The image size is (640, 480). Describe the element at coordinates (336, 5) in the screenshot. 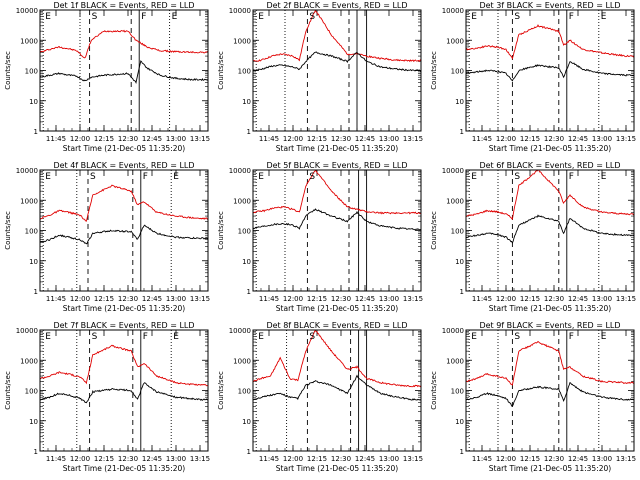

I see `chart-title: Det 2f BLACK = Events, RED = LLD` at that location.